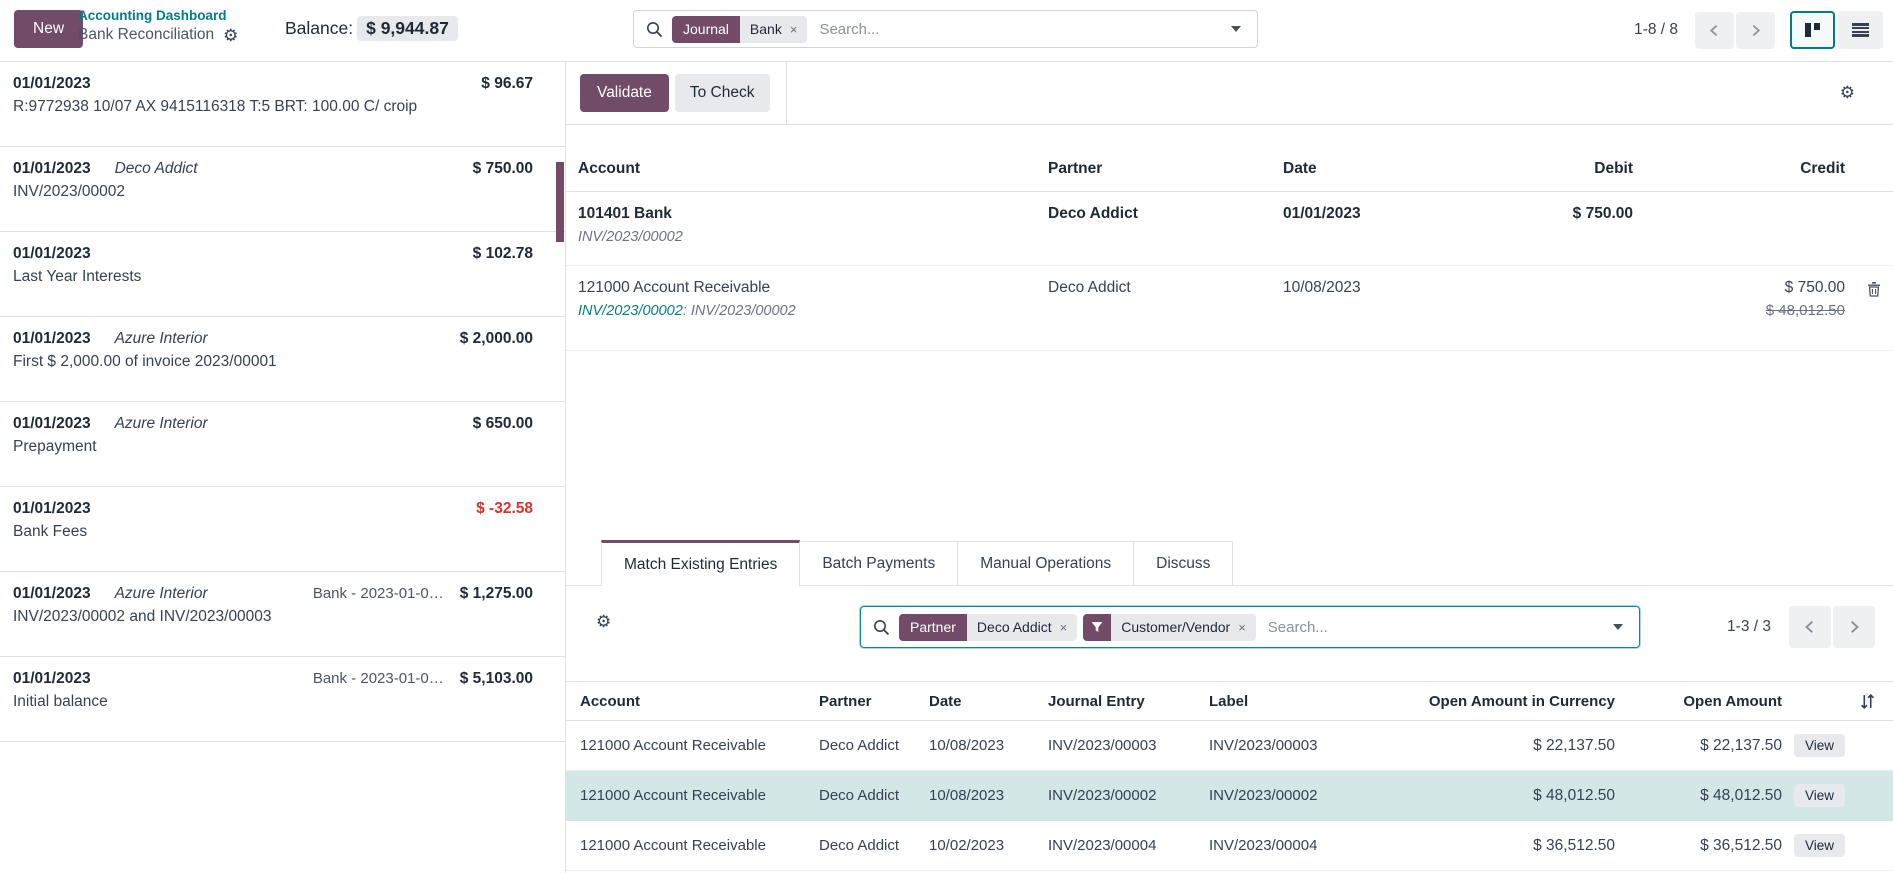 The width and height of the screenshot is (1893, 873). I want to click on search-dropdown-toggle, so click(1236, 29).